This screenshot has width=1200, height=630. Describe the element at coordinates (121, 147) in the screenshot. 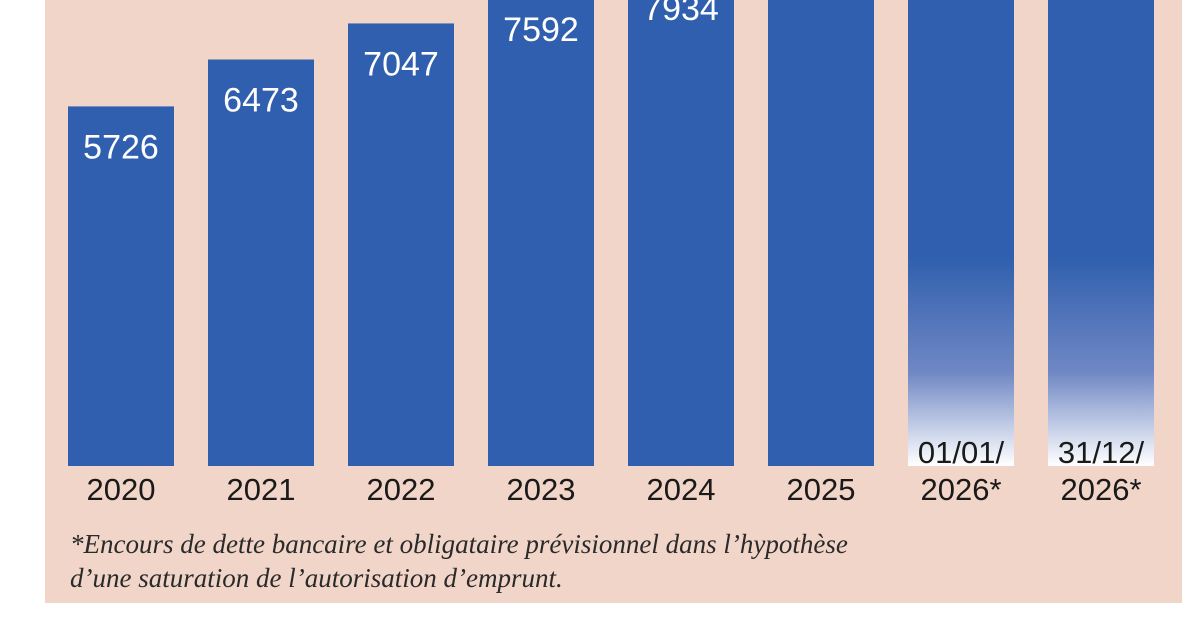

I see `value-label: 5726` at that location.